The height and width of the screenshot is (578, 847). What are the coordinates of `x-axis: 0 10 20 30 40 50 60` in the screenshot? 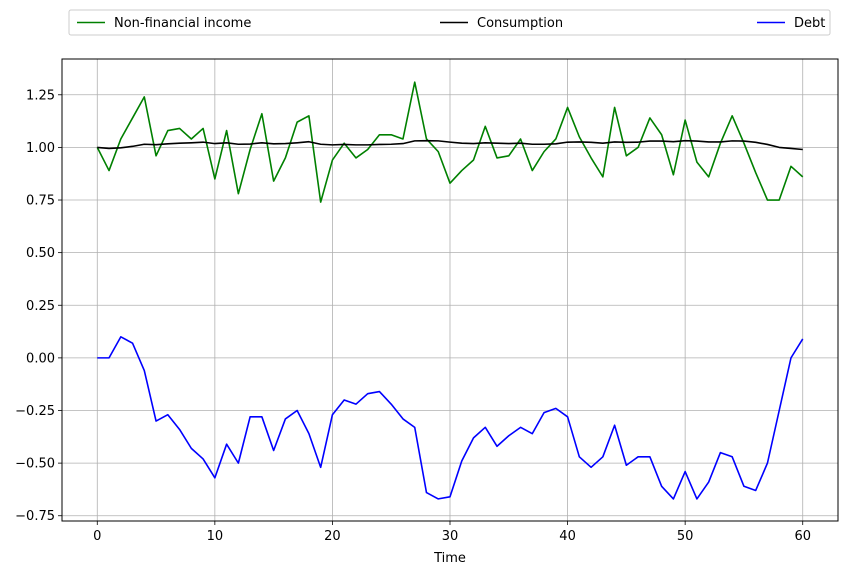 It's located at (452, 532).